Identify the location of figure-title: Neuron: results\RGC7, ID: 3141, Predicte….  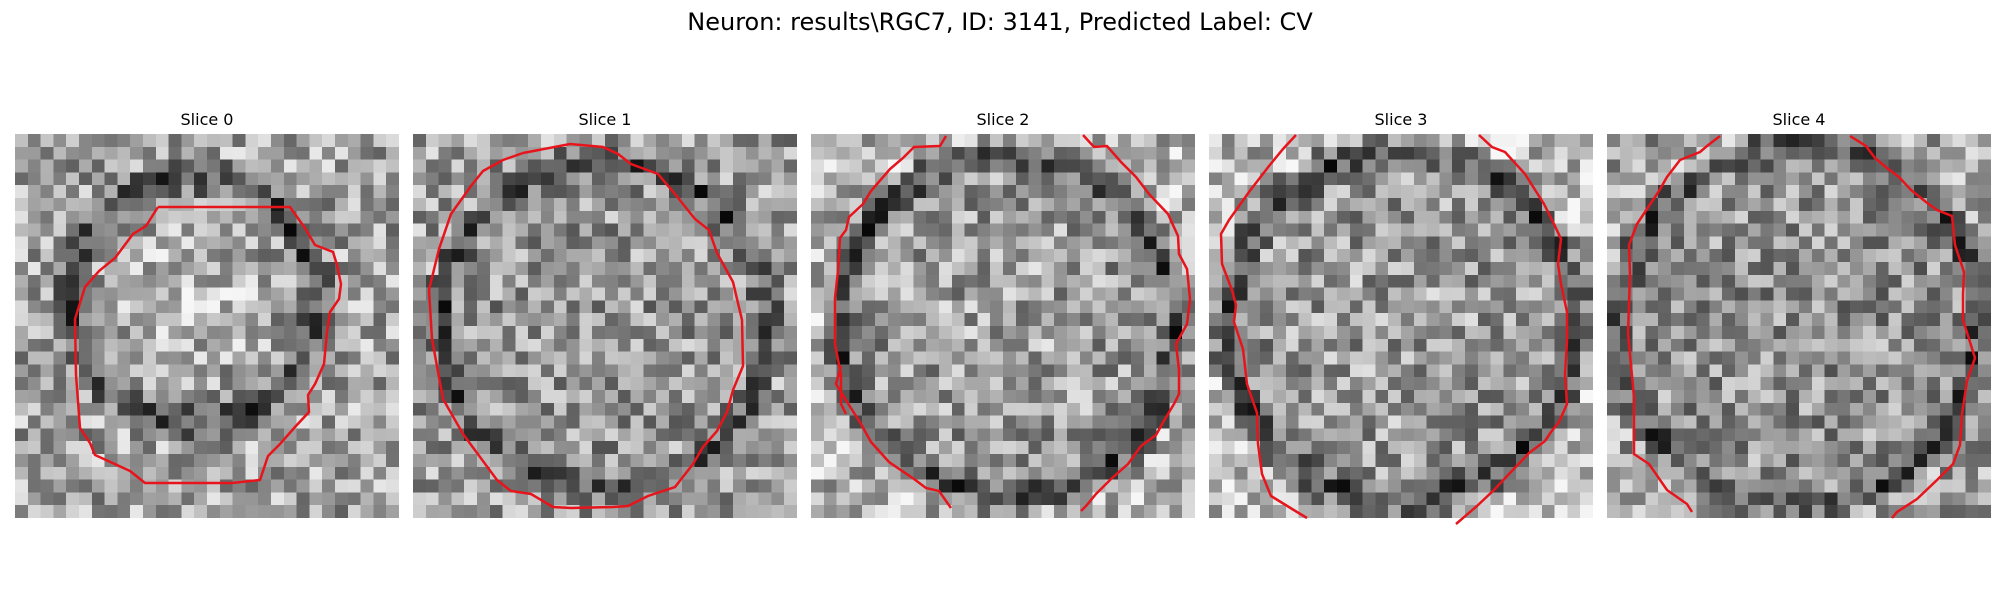
(1000, 22).